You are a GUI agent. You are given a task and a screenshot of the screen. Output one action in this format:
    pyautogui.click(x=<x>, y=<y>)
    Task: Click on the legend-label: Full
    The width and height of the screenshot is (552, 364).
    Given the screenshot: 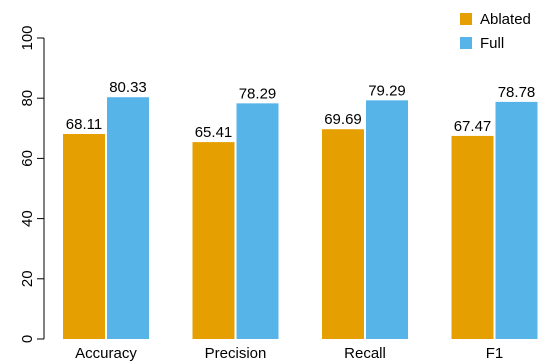 What is the action you would take?
    pyautogui.click(x=492, y=43)
    